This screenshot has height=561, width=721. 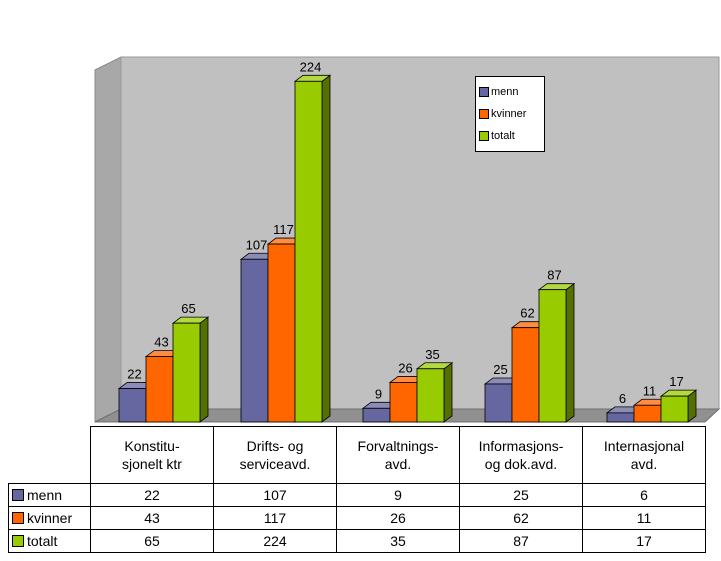 What do you see at coordinates (484, 136) in the screenshot?
I see `legend-swatch-totalt` at bounding box center [484, 136].